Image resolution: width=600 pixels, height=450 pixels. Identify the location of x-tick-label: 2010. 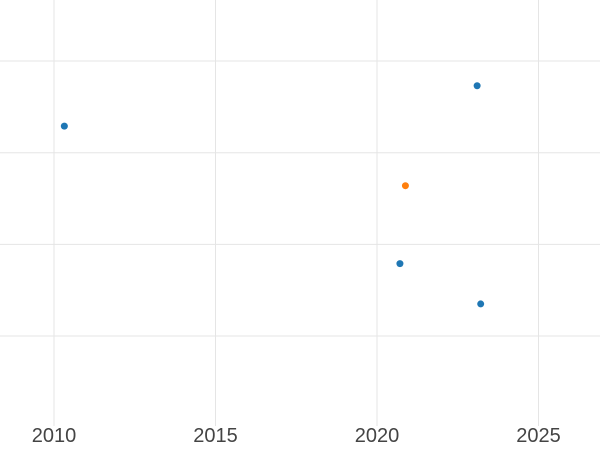
(54, 436).